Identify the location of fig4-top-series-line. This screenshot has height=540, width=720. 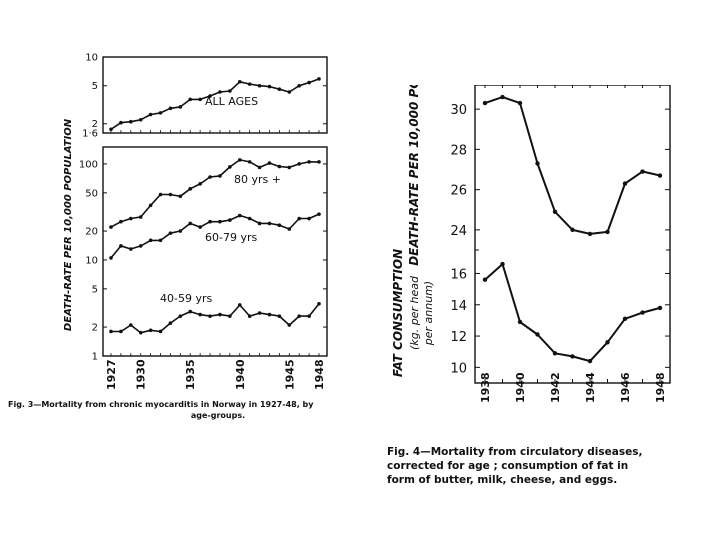
(572, 165).